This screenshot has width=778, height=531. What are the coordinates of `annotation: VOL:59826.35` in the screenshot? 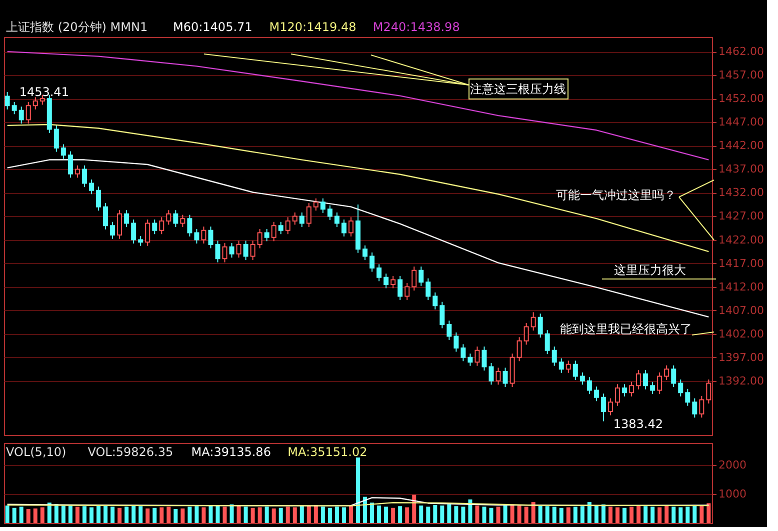 It's located at (131, 452).